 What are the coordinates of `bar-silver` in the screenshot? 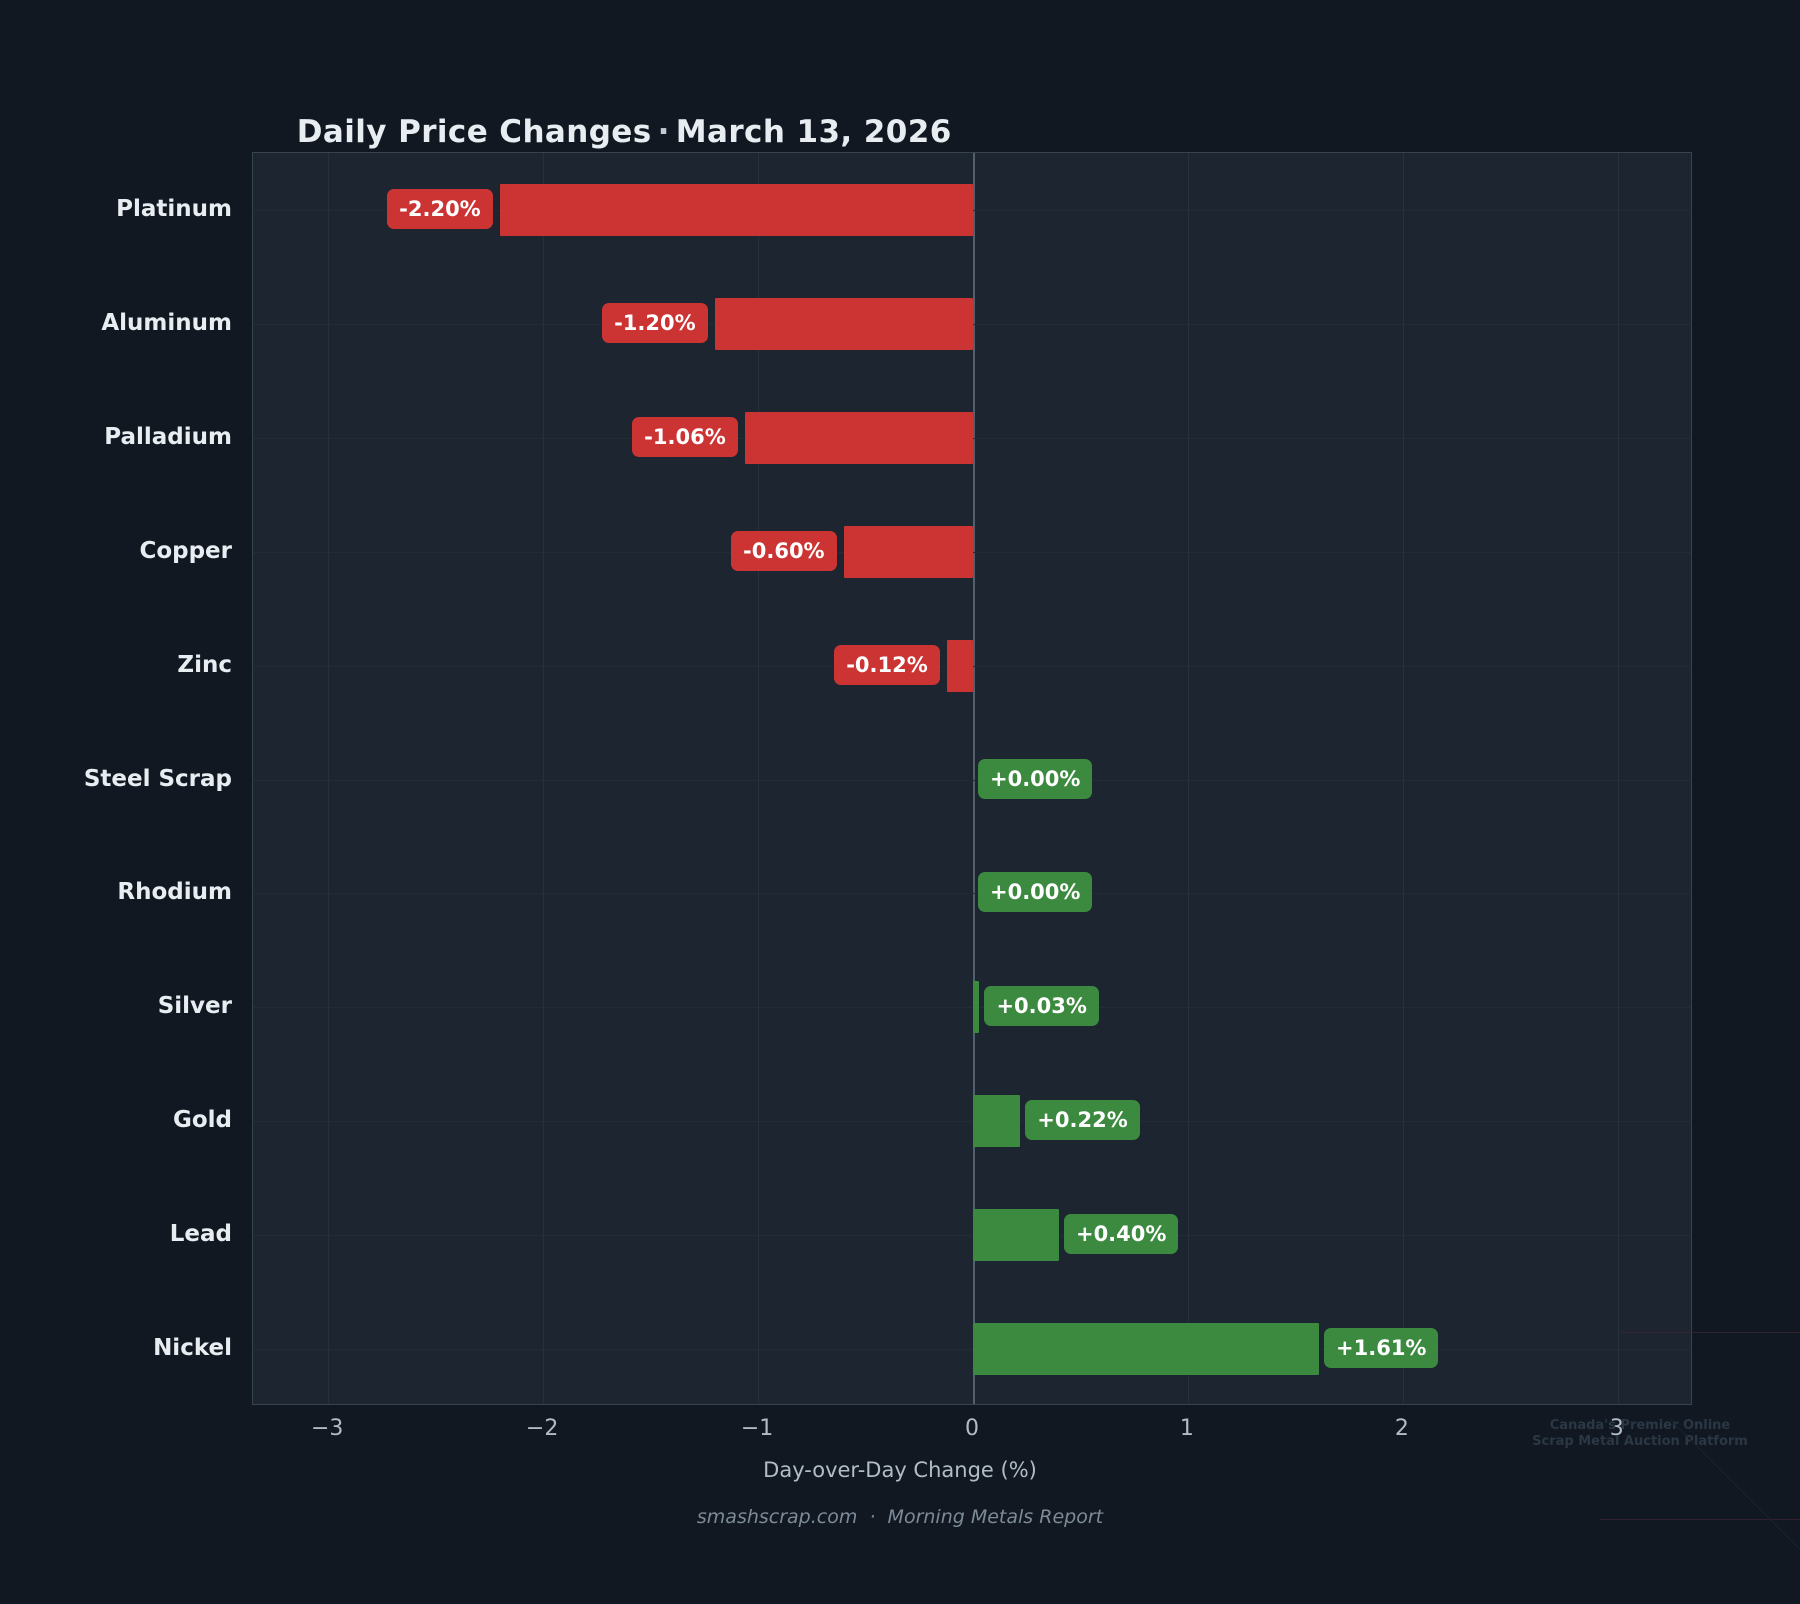 It's located at (976, 1007).